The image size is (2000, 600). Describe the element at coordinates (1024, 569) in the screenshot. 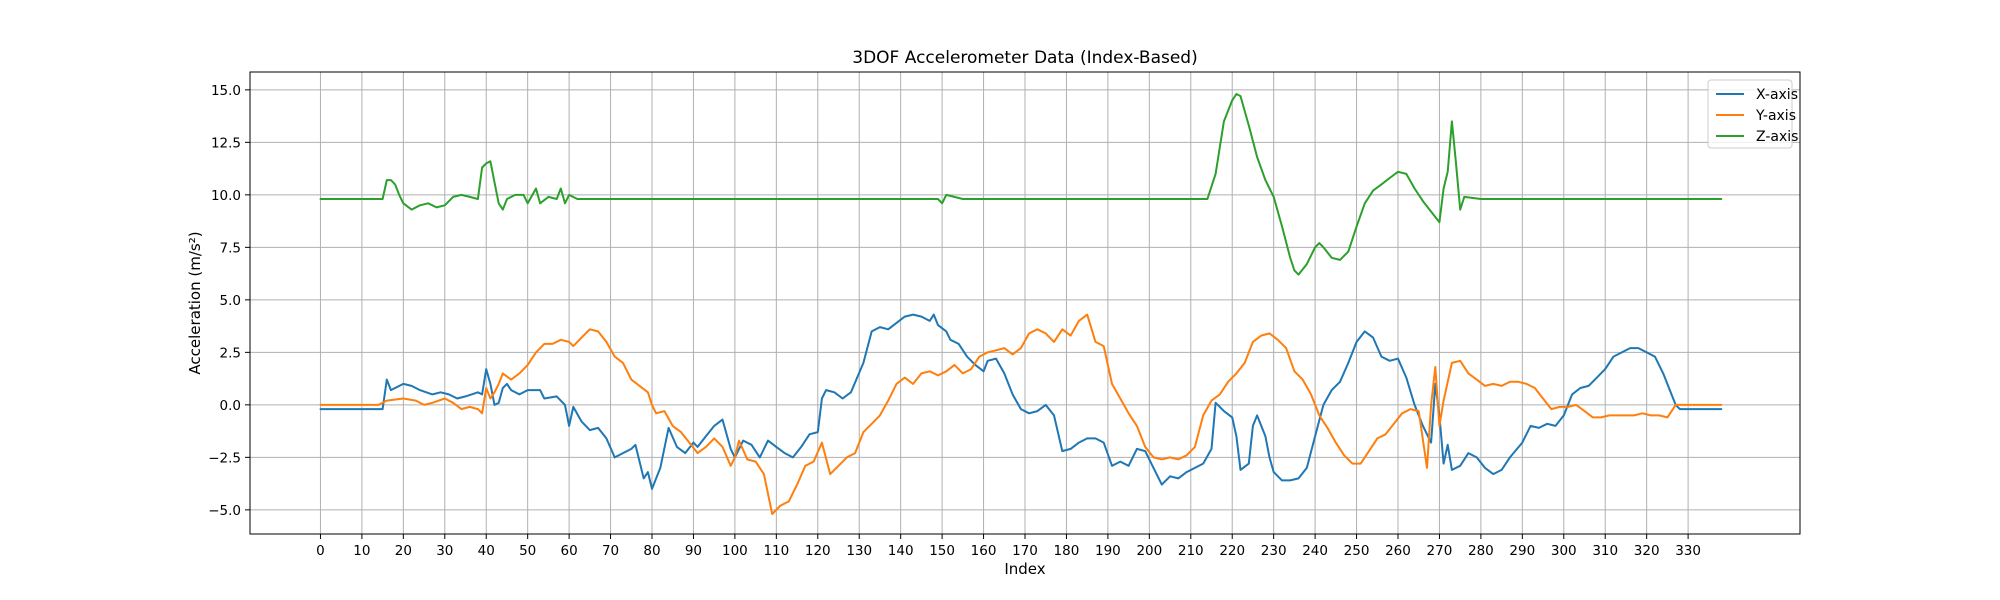

I see `x-axis-label: Index` at that location.